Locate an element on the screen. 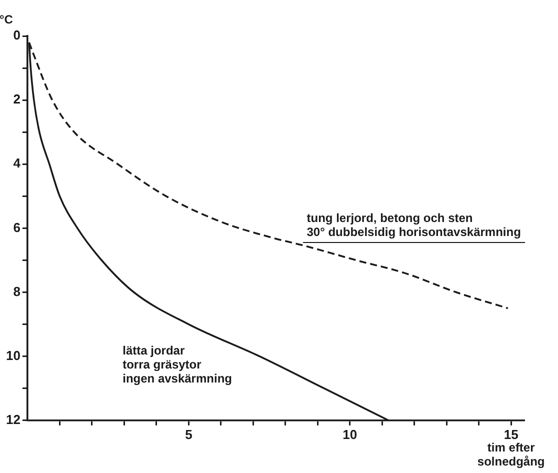 This screenshot has height=473, width=558. series-label: tung lerjord, betong och sten 30° dubbelsidig horisontavskärmning is located at coordinates (413, 225).